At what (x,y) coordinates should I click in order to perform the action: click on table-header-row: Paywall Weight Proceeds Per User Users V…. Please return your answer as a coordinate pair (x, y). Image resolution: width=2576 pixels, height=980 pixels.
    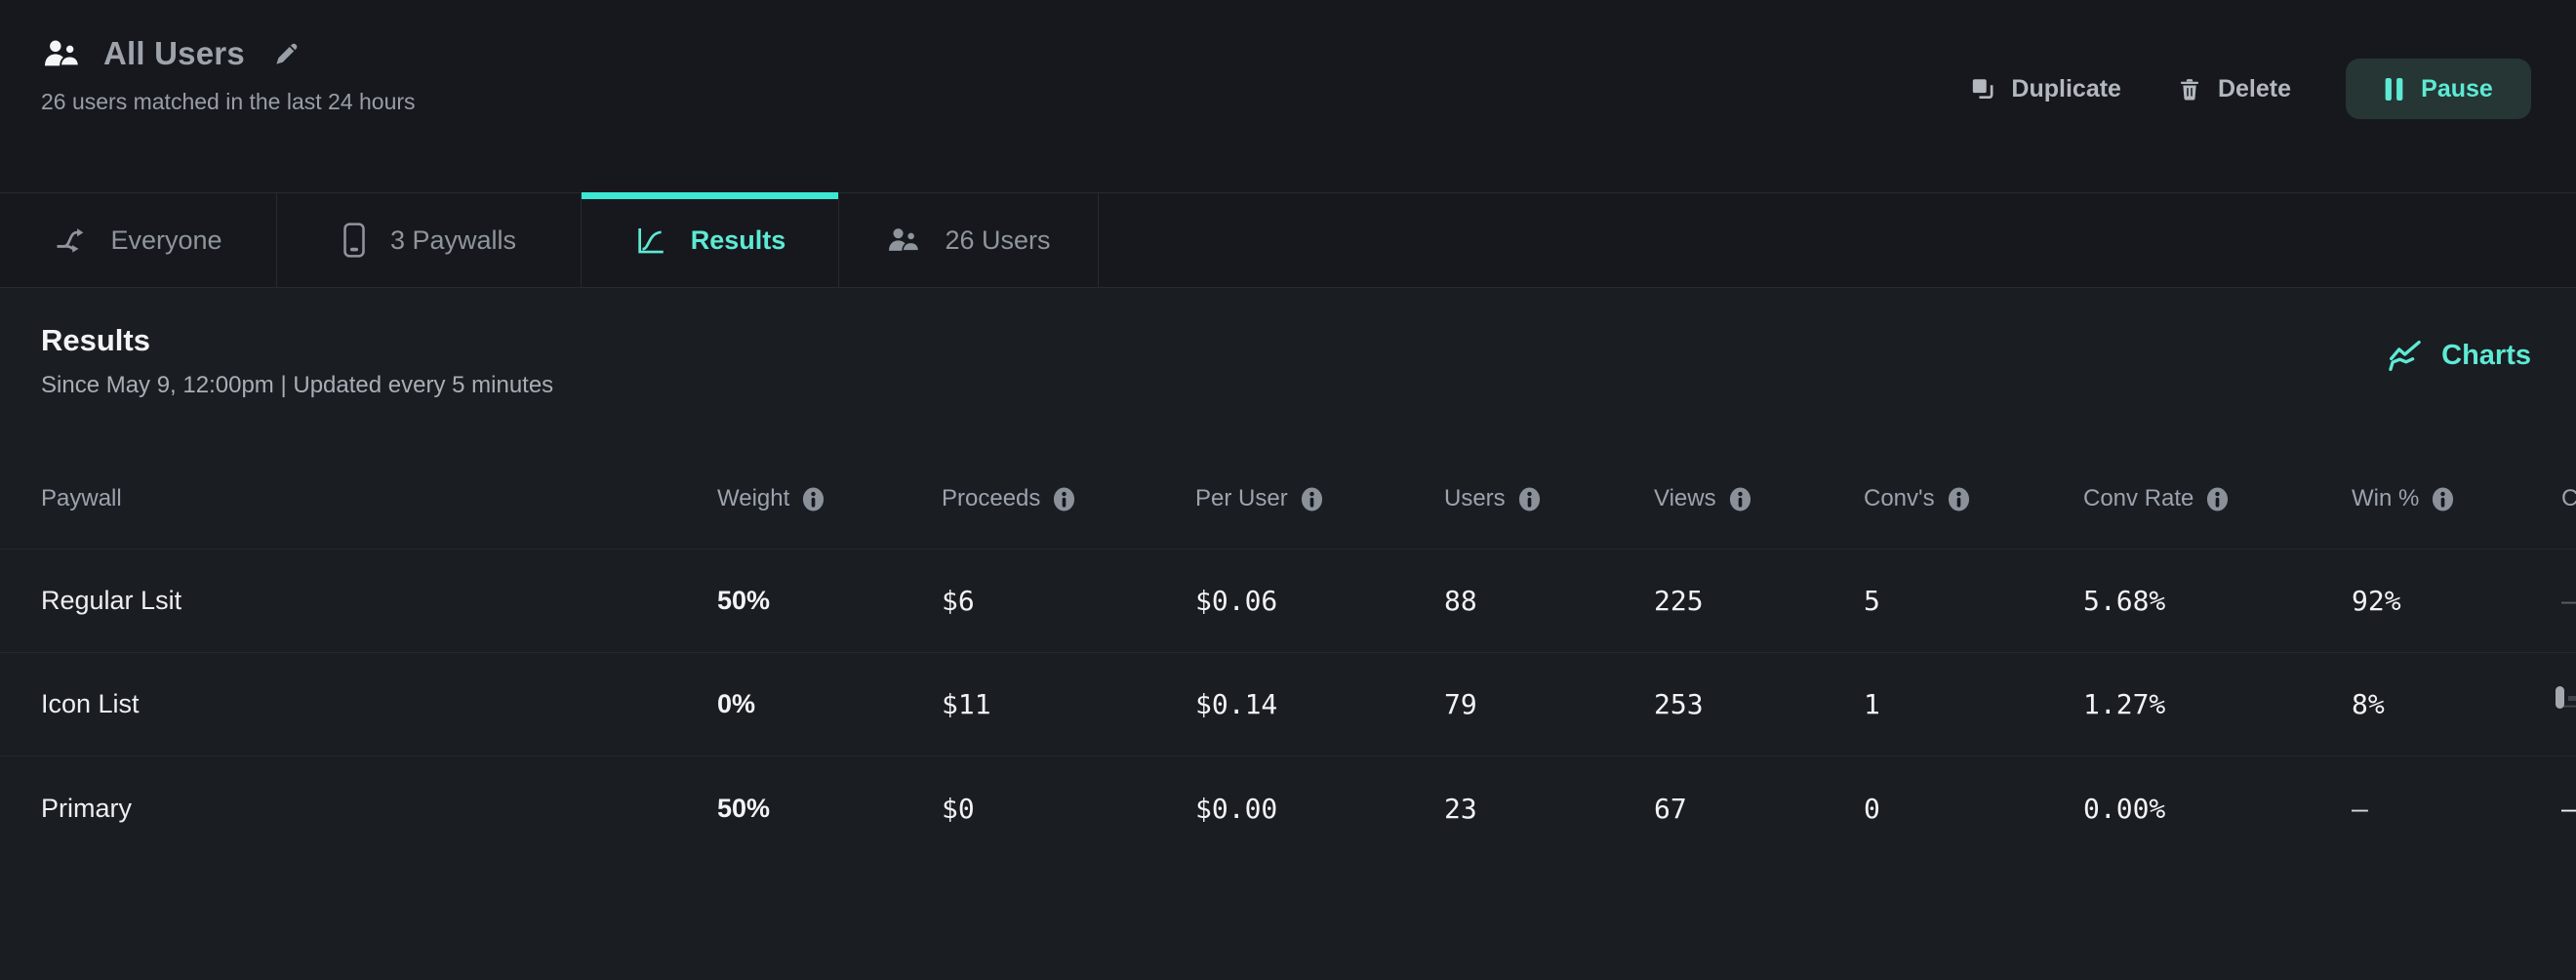
    Looking at the image, I should click on (1288, 500).